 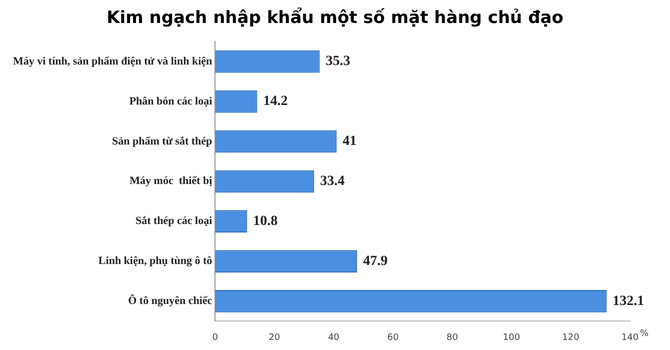 What do you see at coordinates (275, 102) in the screenshot?
I see `data-label: 14.2` at bounding box center [275, 102].